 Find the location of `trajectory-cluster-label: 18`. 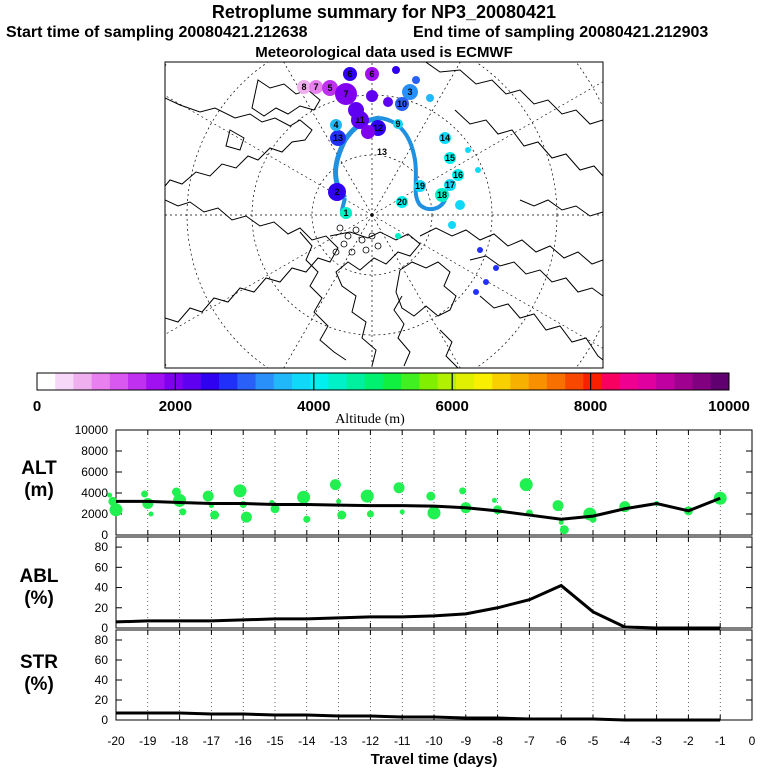

trajectory-cluster-label: 18 is located at coordinates (442, 195).